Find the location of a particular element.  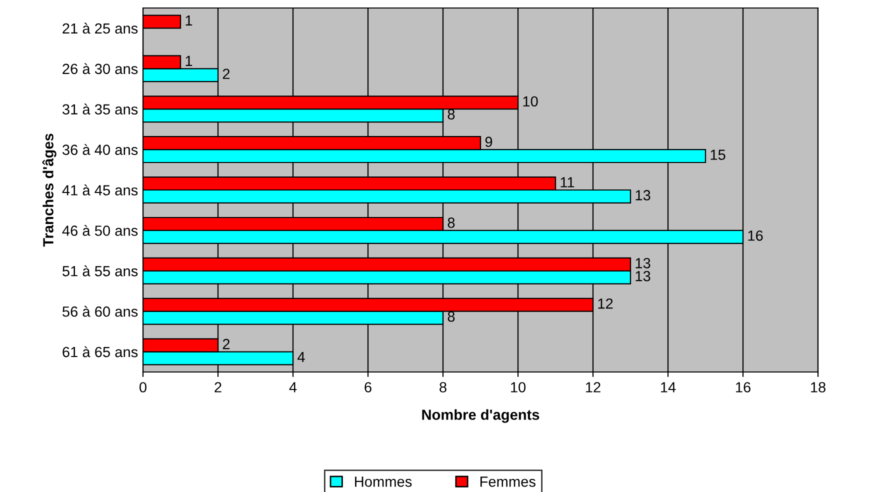

x-tick-label: 0 is located at coordinates (143, 387).